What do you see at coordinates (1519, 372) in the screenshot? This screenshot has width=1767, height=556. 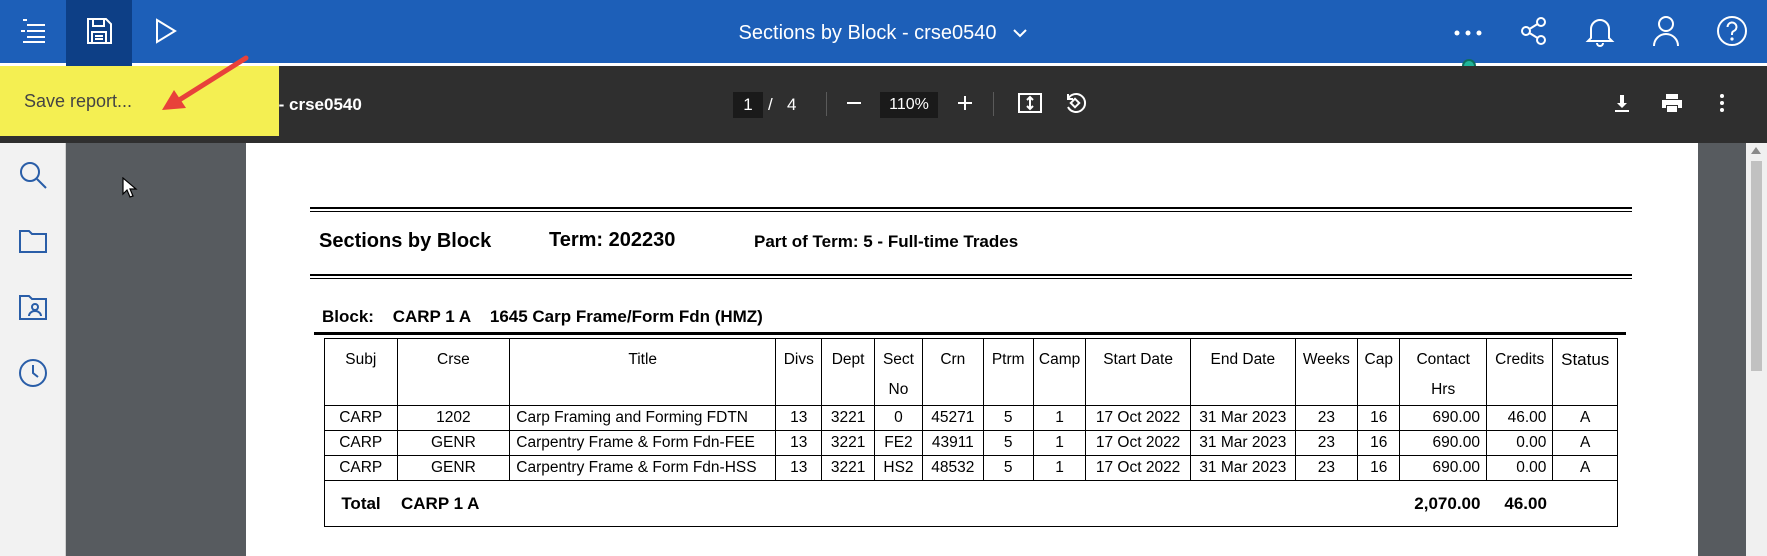 I see `column-header: Credits` at bounding box center [1519, 372].